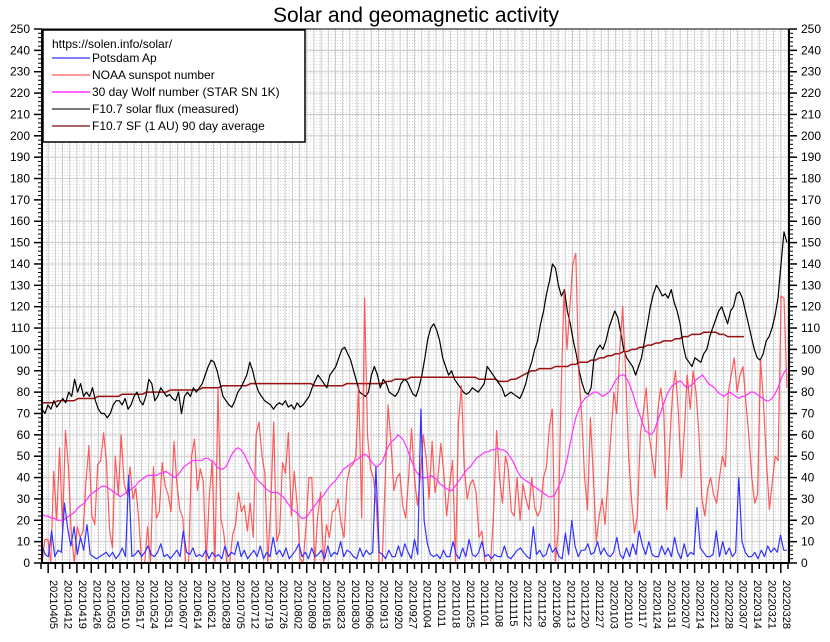 Image resolution: width=830 pixels, height=642 pixels. What do you see at coordinates (369, 604) in the screenshot?
I see `x-tick-label: 20210906` at bounding box center [369, 604].